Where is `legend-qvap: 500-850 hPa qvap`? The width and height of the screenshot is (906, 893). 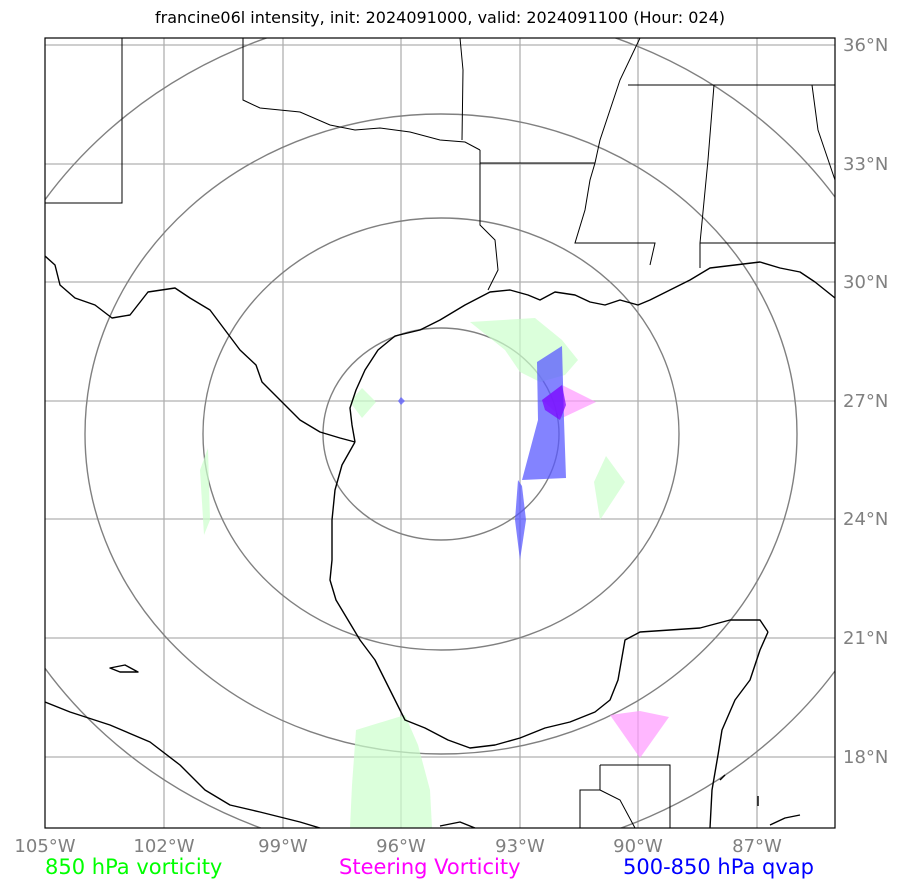
legend-qvap: 500-850 hPa qvap is located at coordinates (718, 867).